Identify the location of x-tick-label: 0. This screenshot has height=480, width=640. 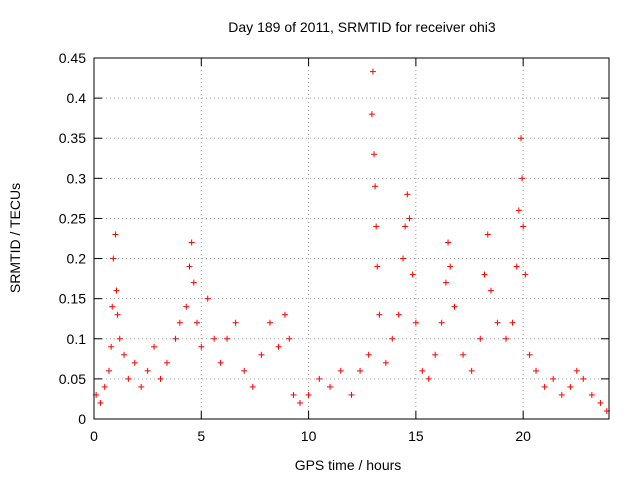
(94, 436).